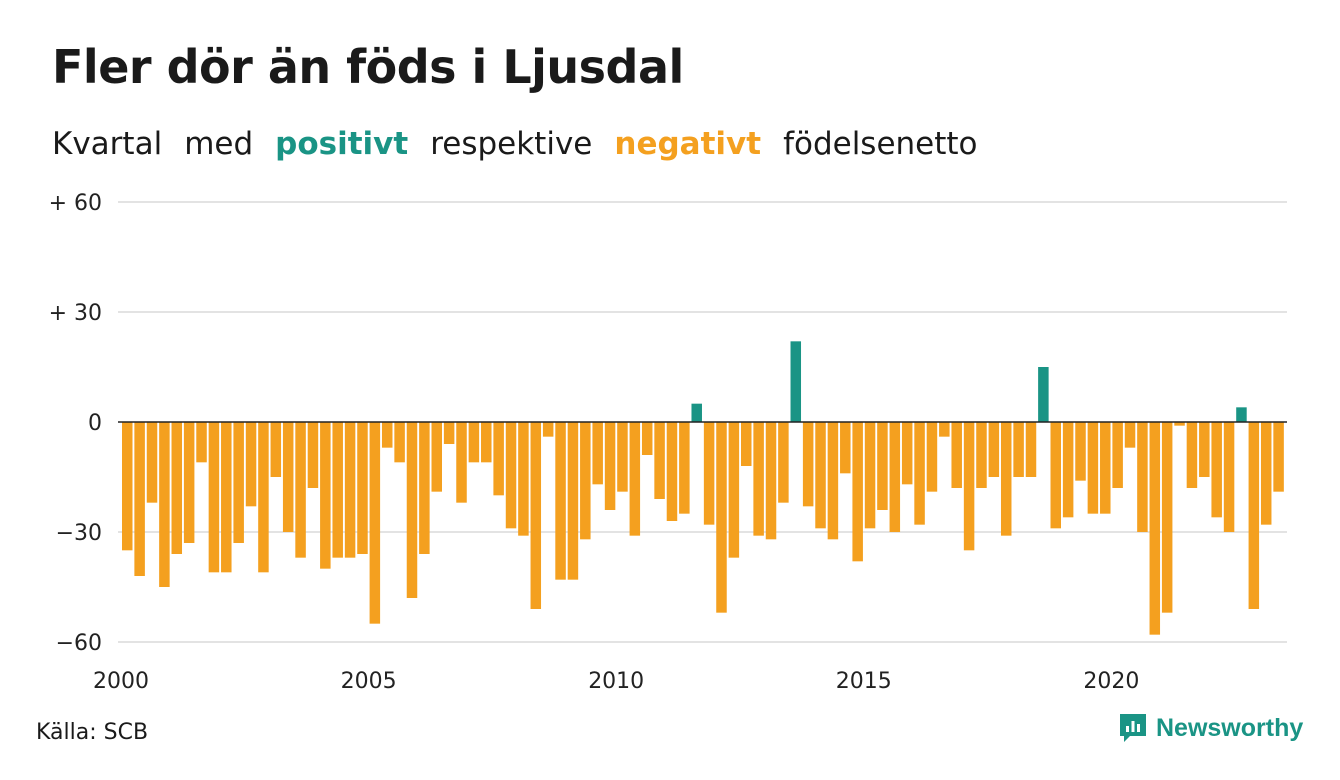 This screenshot has width=1340, height=780. I want to click on y-tick-label: −30, so click(79, 533).